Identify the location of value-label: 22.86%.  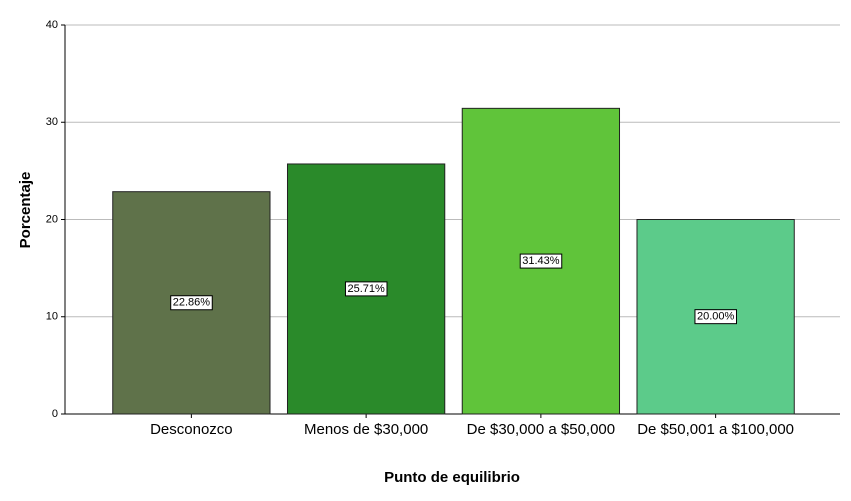
(192, 303).